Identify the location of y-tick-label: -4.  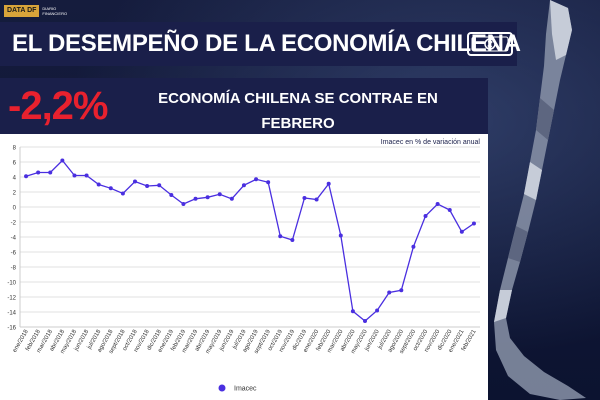
(14, 239).